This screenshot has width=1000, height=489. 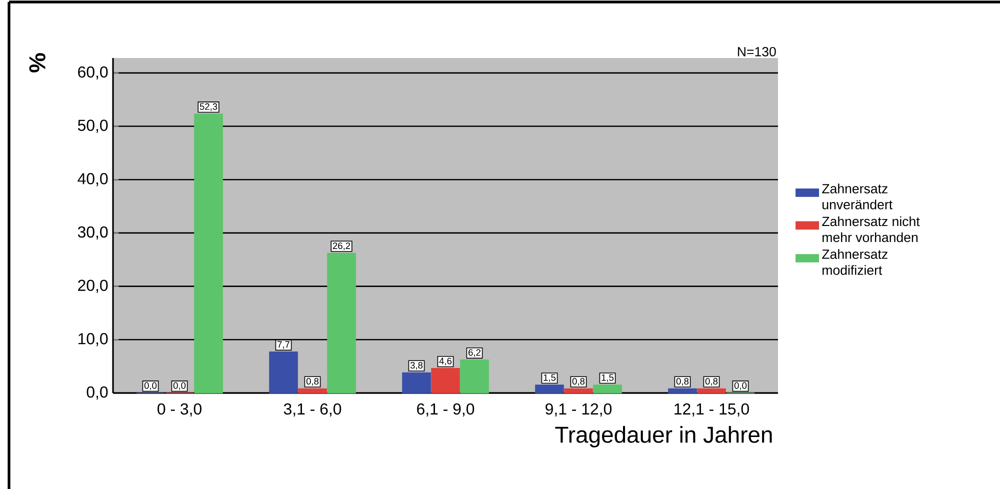 I want to click on y-tick-label: 40,0, so click(x=93, y=179).